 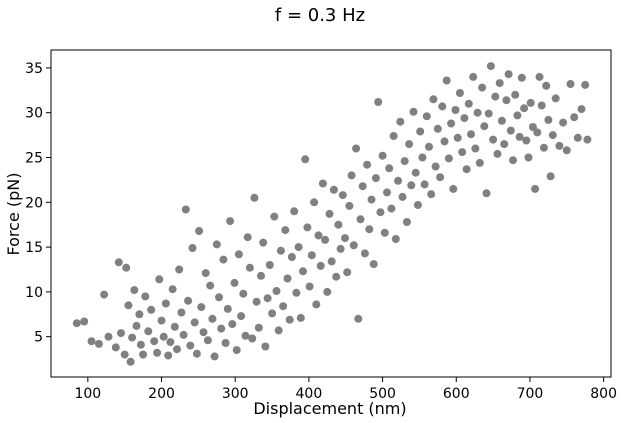 I want to click on y-tick-label: 15, so click(x=34, y=248).